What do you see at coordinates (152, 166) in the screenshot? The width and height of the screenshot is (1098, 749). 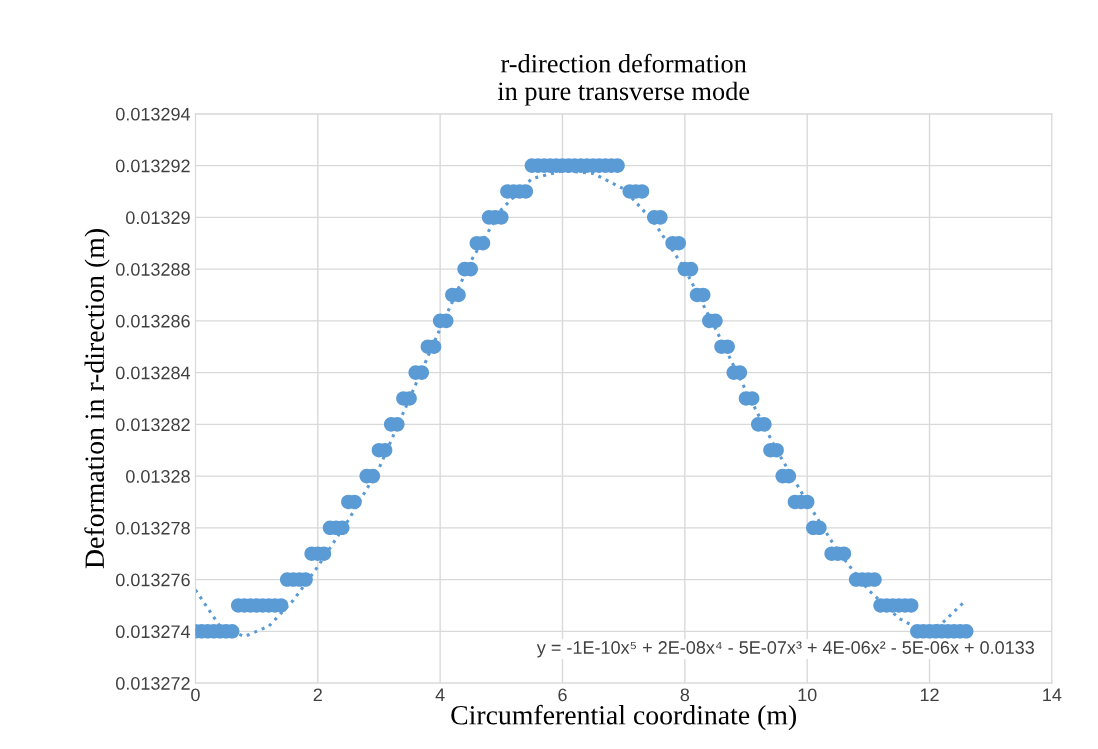 I see `y-tick-label: 0.013292` at bounding box center [152, 166].